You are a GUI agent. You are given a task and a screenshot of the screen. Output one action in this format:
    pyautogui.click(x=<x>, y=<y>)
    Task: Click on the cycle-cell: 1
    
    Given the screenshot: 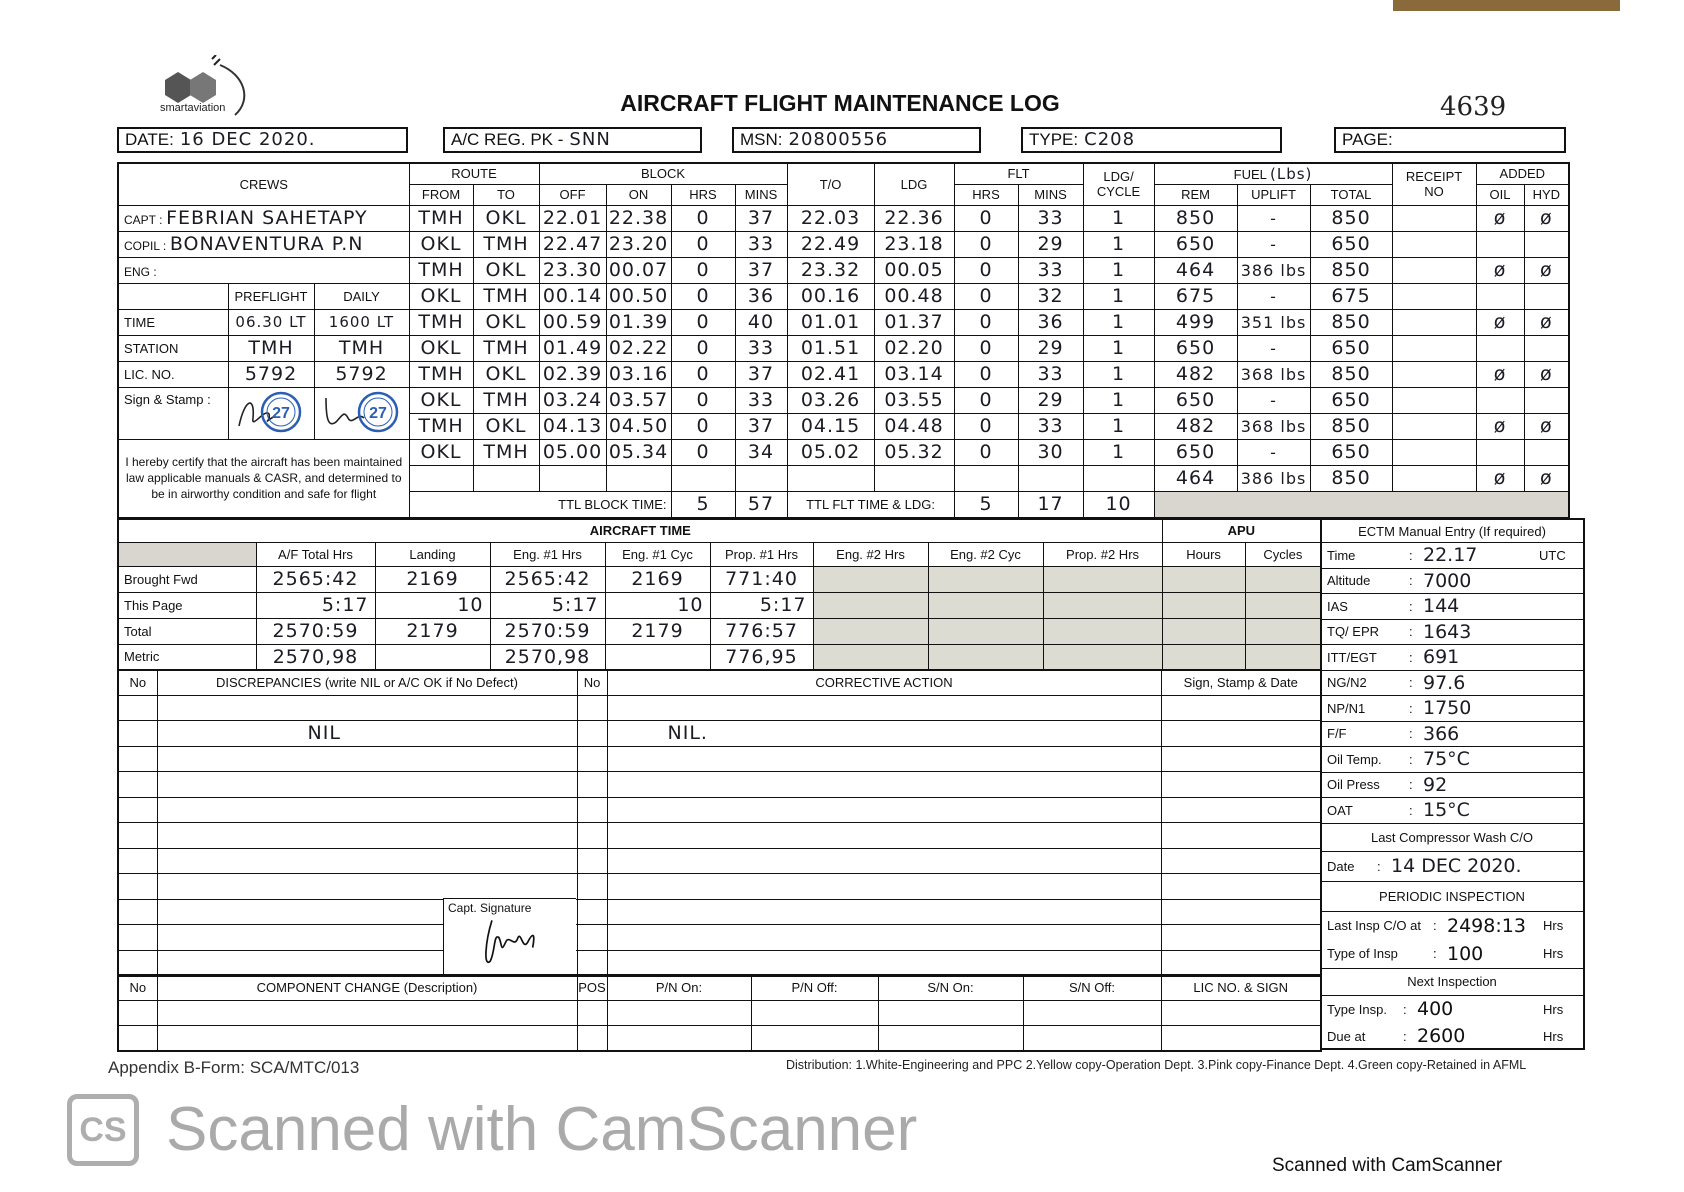 What is the action you would take?
    pyautogui.click(x=1118, y=374)
    